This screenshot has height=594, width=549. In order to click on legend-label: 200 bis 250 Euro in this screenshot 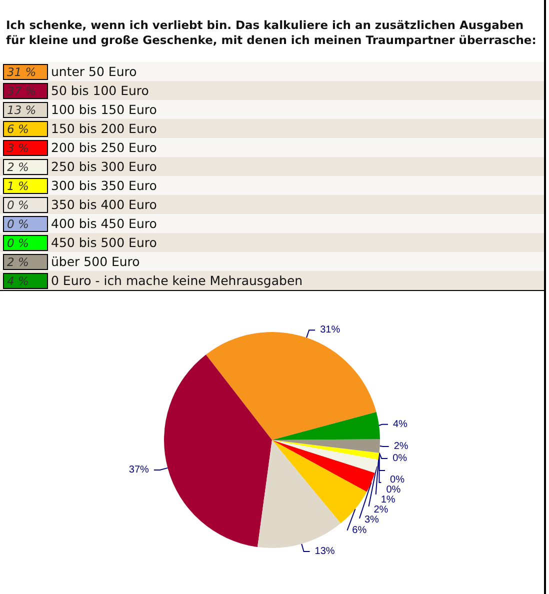, I will do `click(104, 147)`.